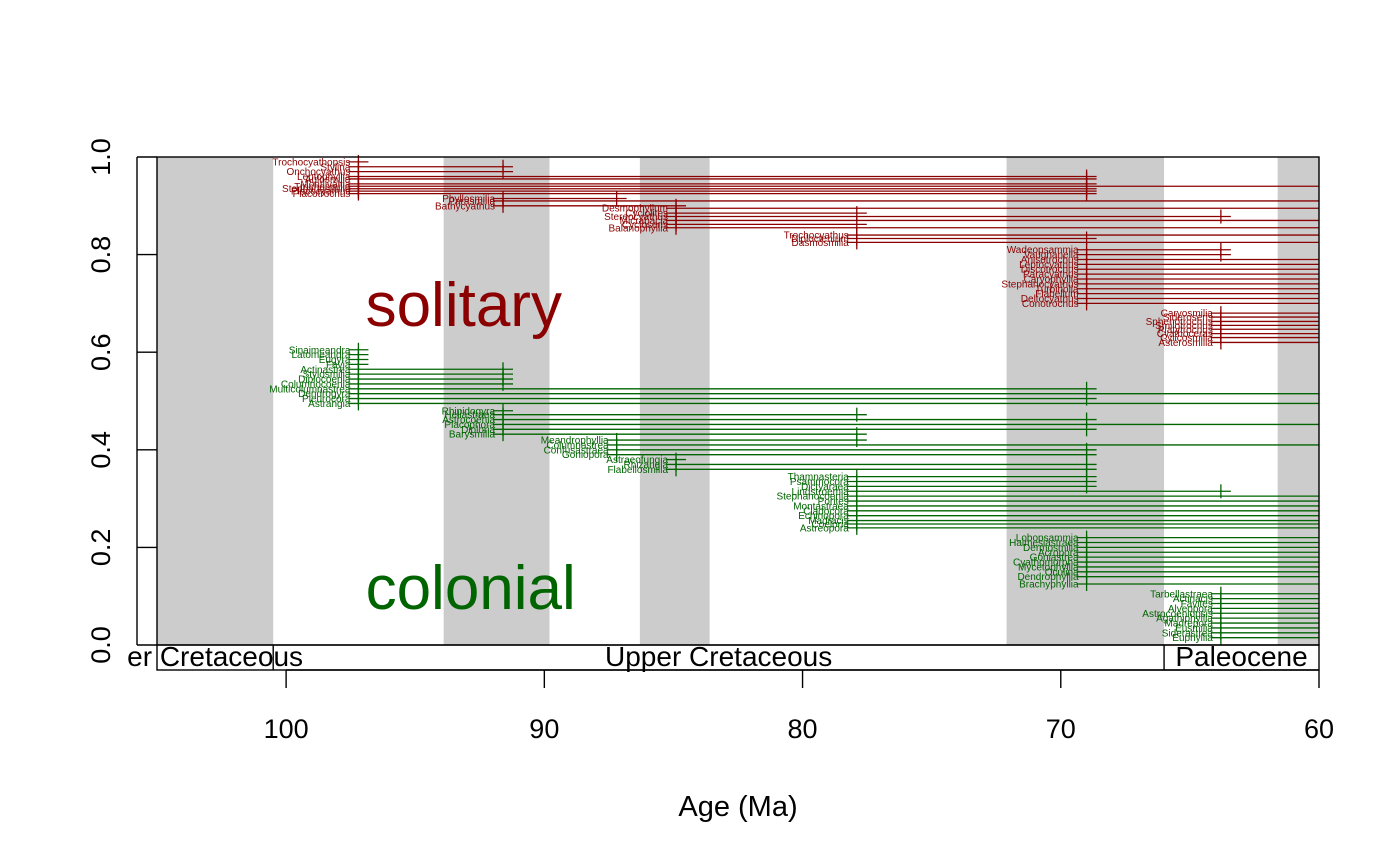 The height and width of the screenshot is (866, 1400). I want to click on taxon-label: Cyathoceras, so click(1185, 334).